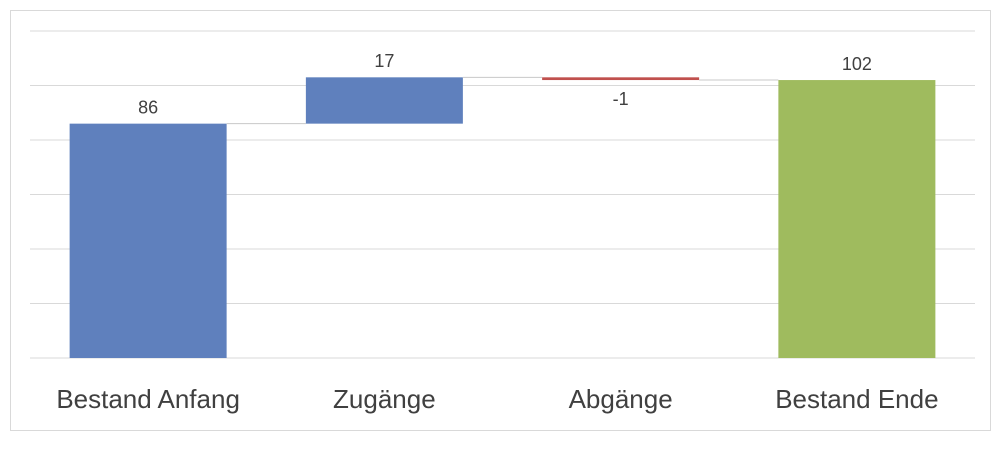 The image size is (1006, 449). Describe the element at coordinates (384, 61) in the screenshot. I see `data-label: 17` at that location.